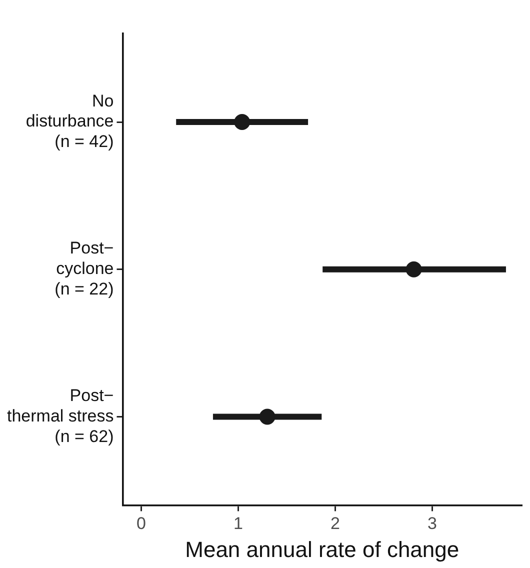  What do you see at coordinates (335, 524) in the screenshot?
I see `x-tick-label: 2` at bounding box center [335, 524].